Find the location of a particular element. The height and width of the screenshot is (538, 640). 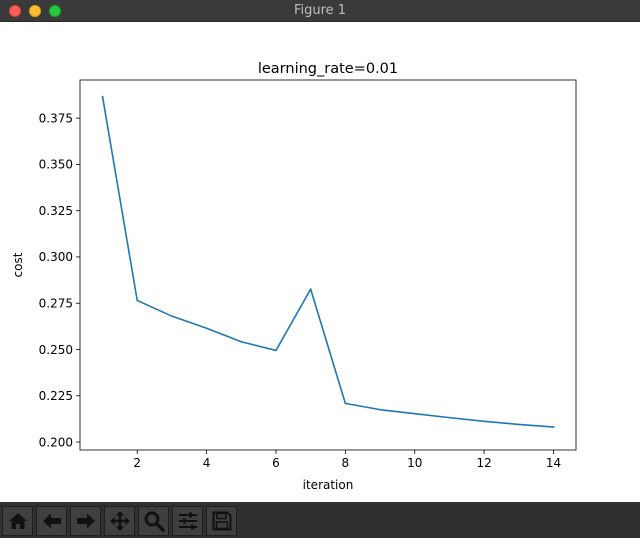

minimize-window-button is located at coordinates (35, 11).